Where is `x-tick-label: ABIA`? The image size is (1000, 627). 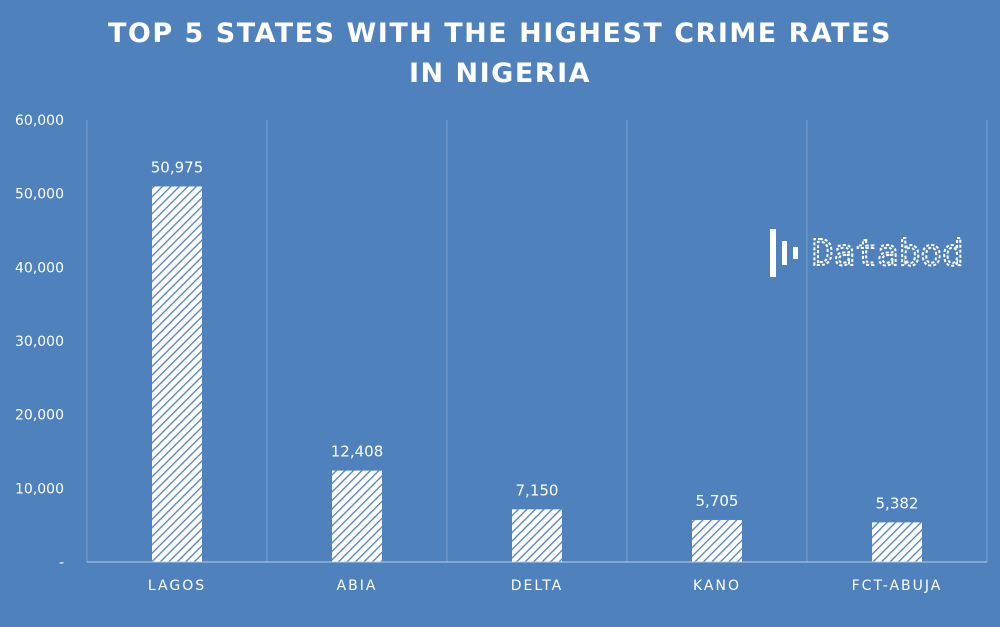
x-tick-label: ABIA is located at coordinates (357, 586).